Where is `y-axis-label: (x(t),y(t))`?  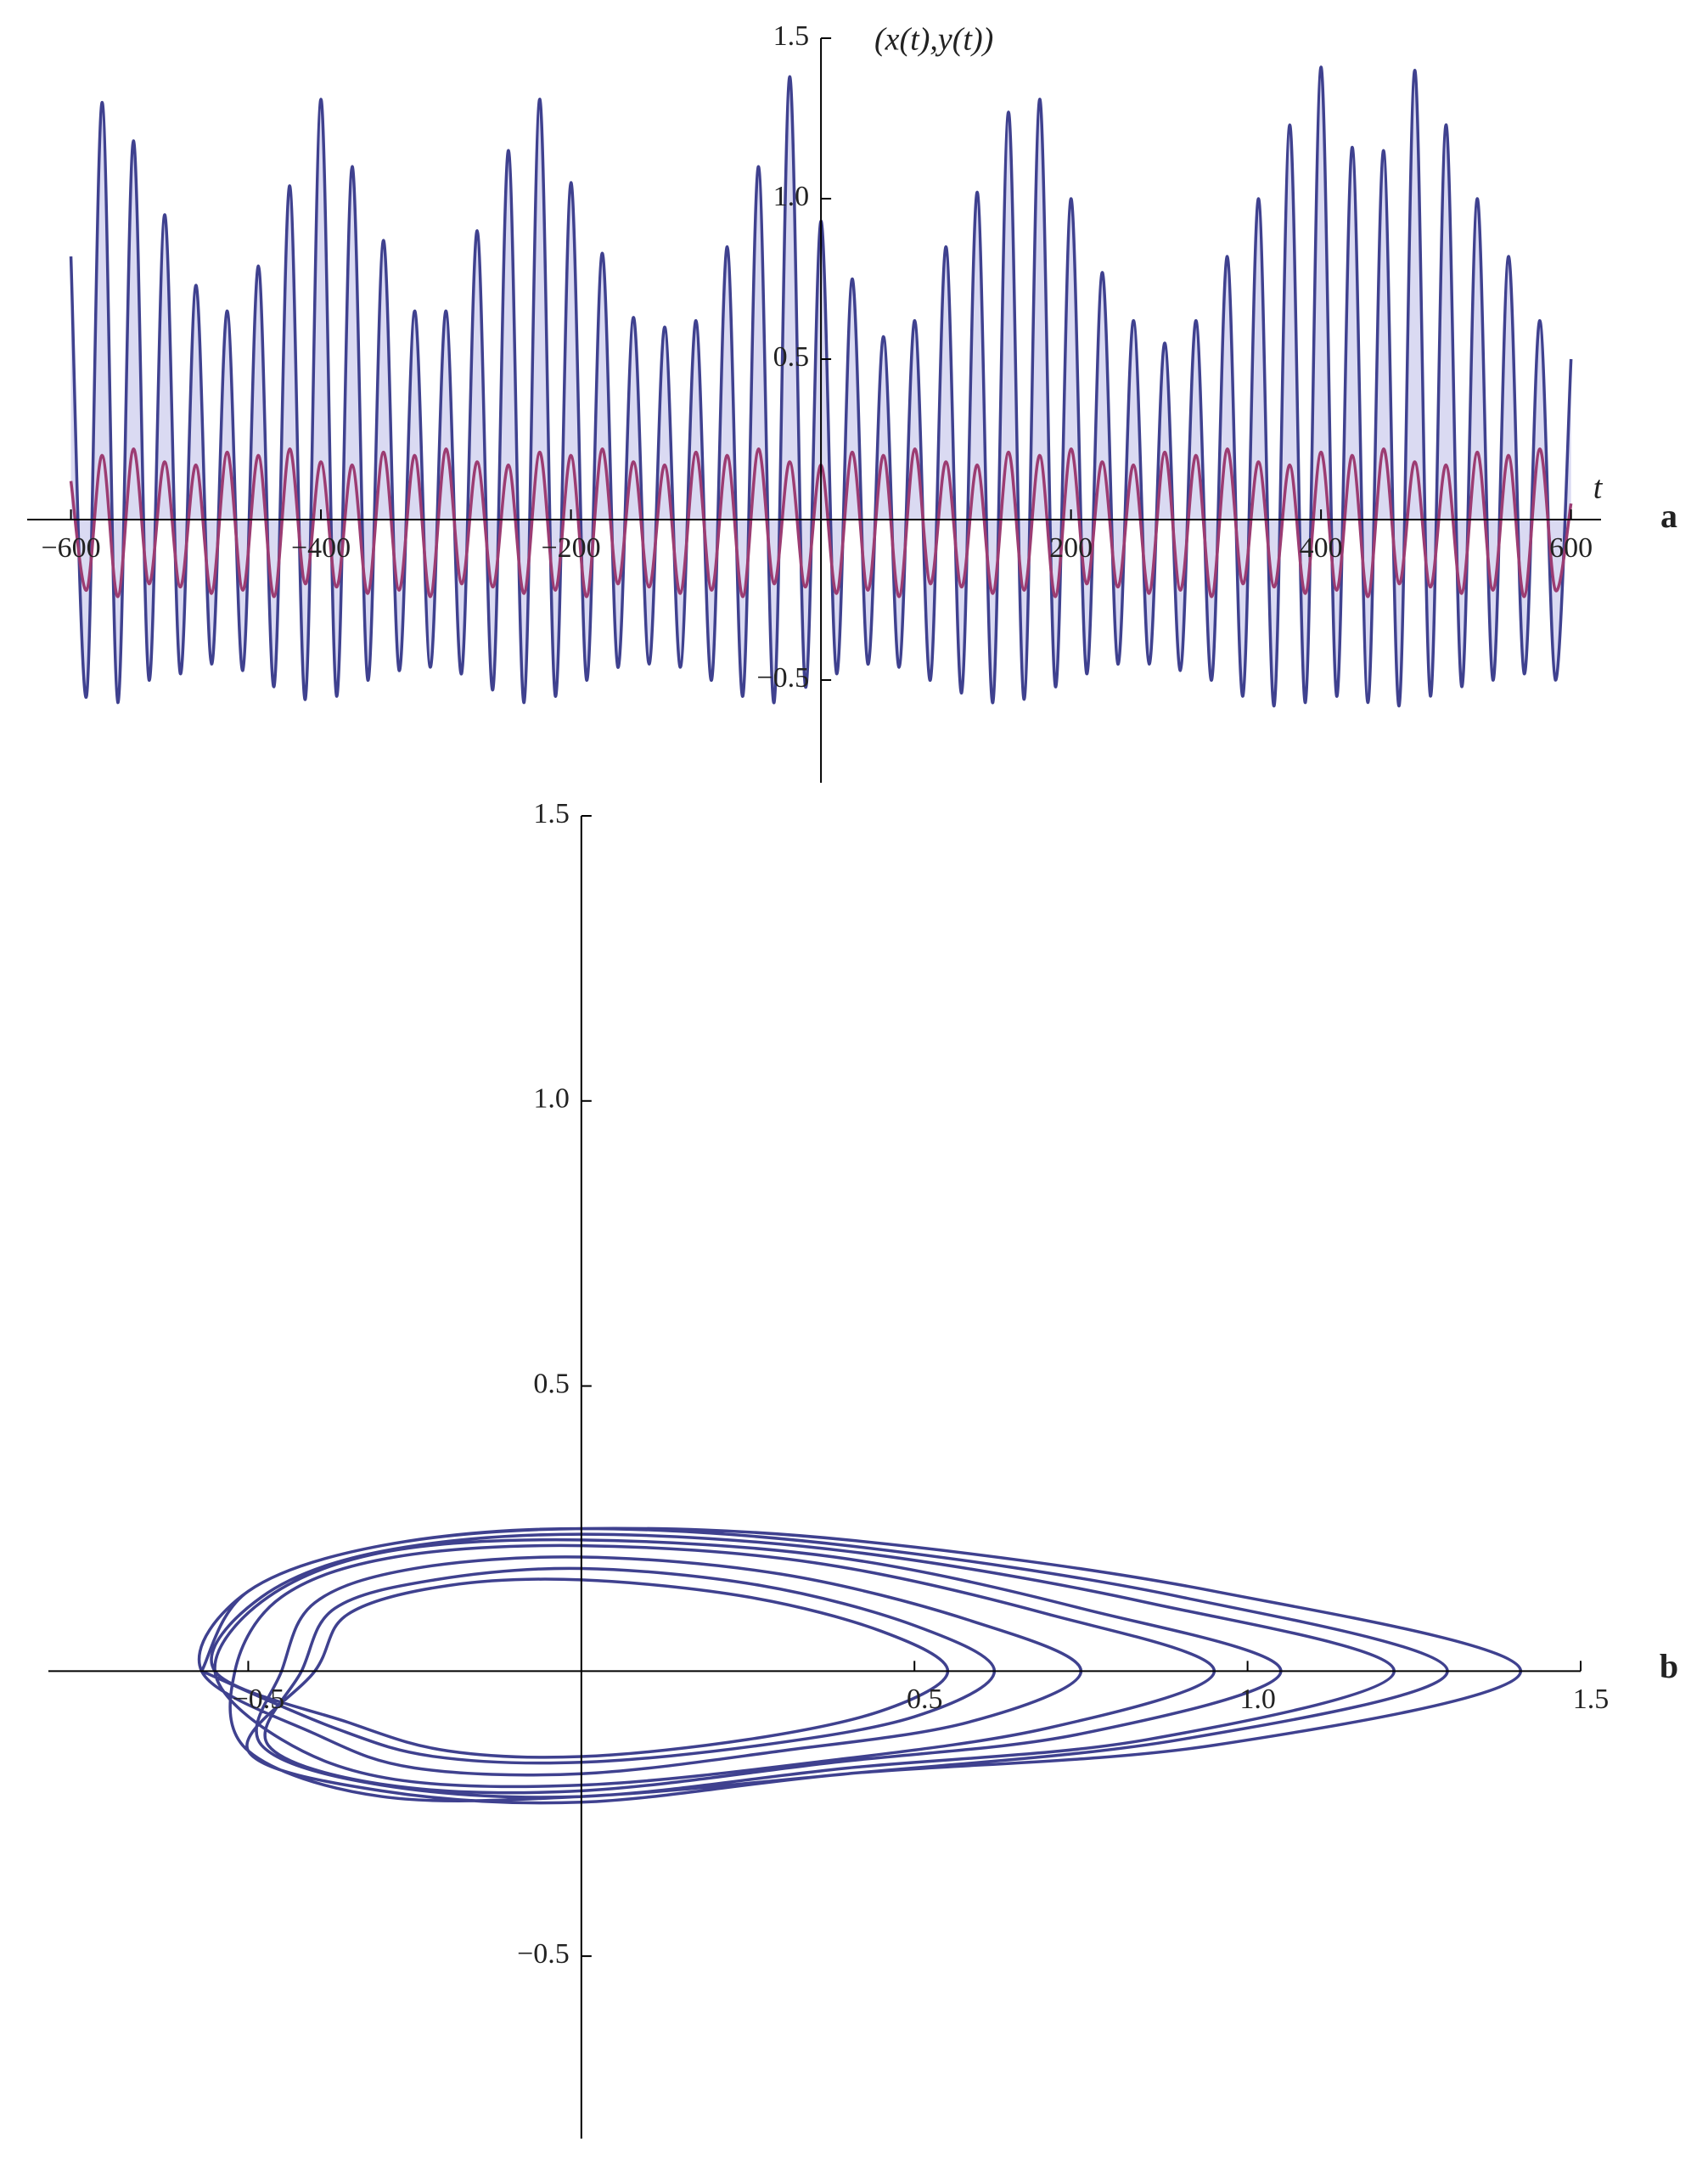
y-axis-label: (x(t),y(t)) is located at coordinates (933, 40).